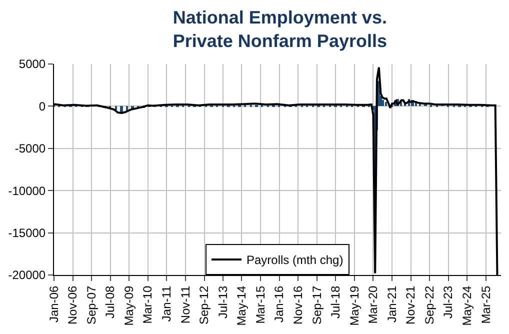 Image resolution: width=509 pixels, height=334 pixels. What do you see at coordinates (485, 304) in the screenshot?
I see `x-tick-label: Mar-25` at bounding box center [485, 304].